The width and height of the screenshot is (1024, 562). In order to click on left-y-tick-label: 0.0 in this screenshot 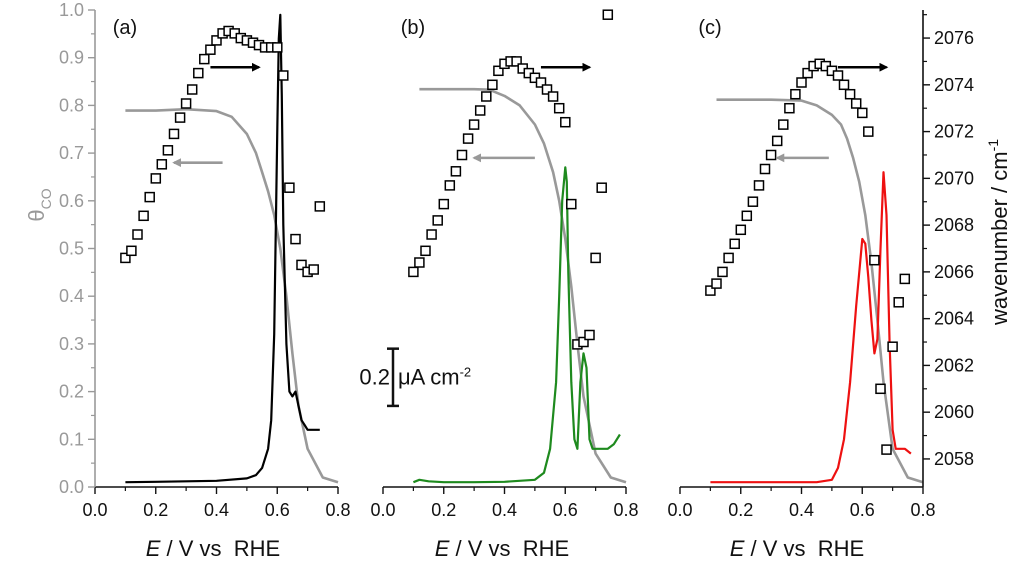, I will do `click(71, 487)`.